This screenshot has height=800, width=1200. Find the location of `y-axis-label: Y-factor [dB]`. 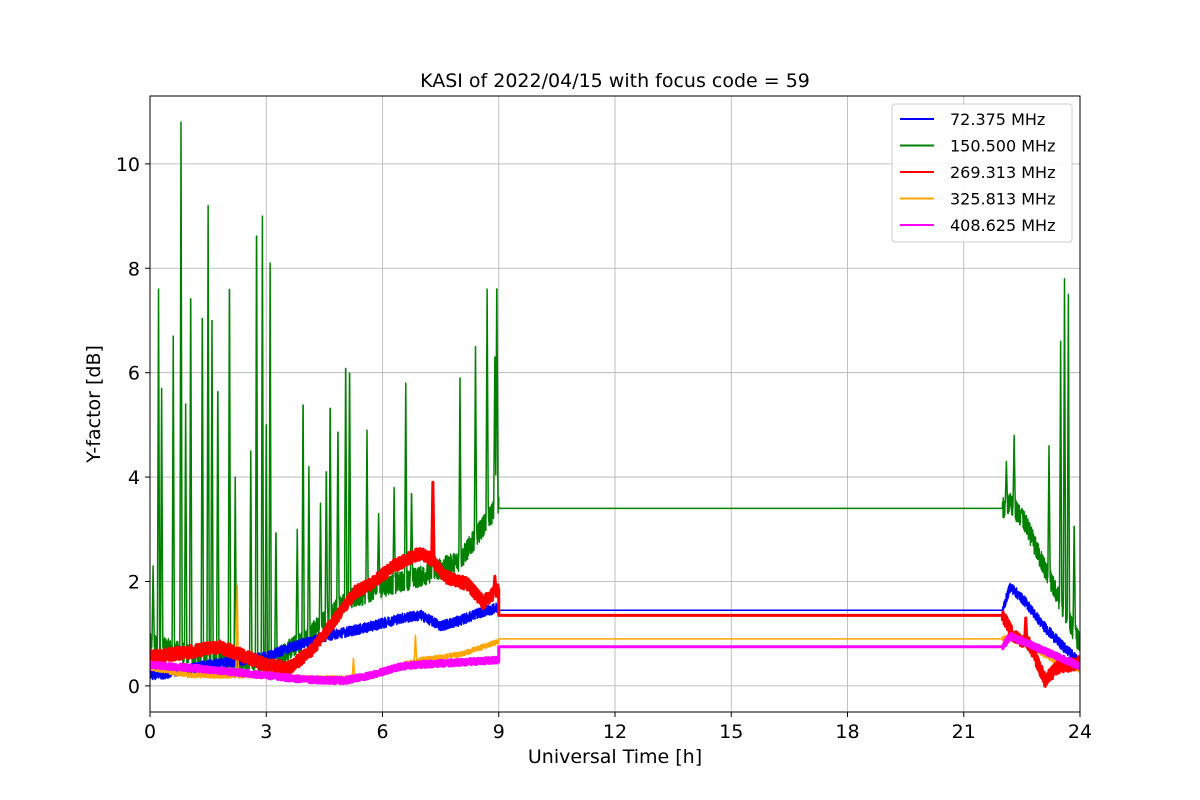

y-axis-label: Y-factor [dB] is located at coordinates (94, 404).